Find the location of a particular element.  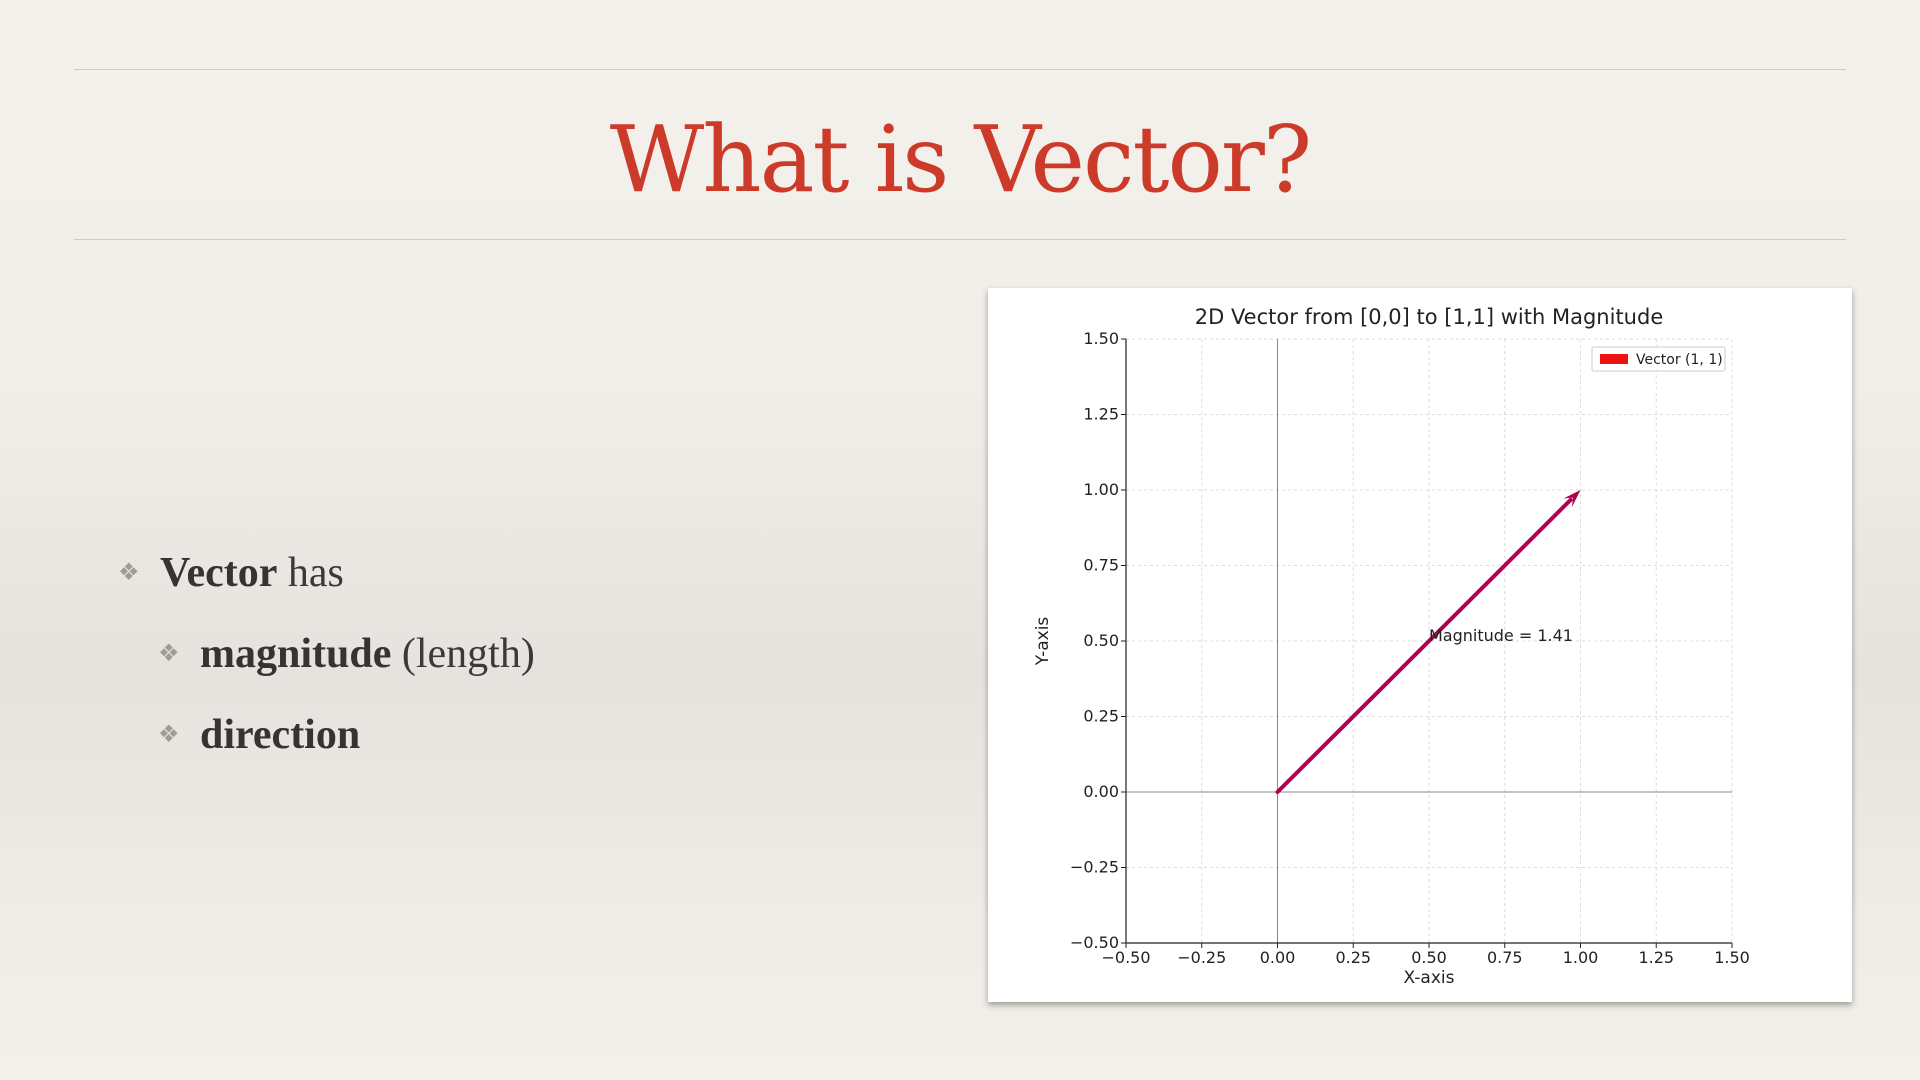

x-tick-label: 1.25 is located at coordinates (1656, 957).